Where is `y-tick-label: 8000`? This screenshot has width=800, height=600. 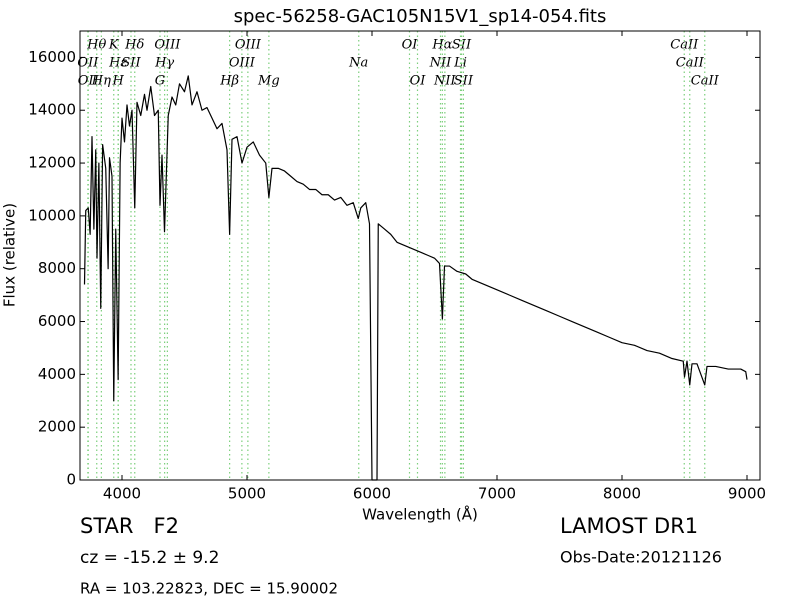 y-tick-label: 8000 is located at coordinates (57, 268).